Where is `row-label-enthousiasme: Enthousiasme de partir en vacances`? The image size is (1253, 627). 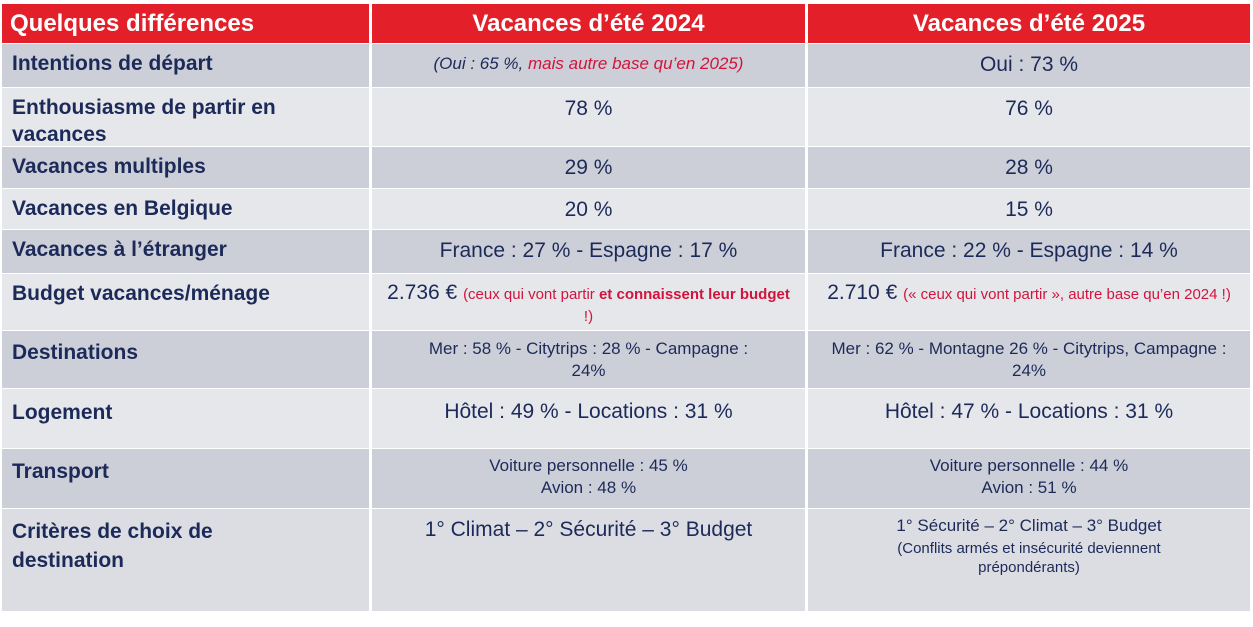 row-label-enthousiasme: Enthousiasme de partir en vacances is located at coordinates (185, 117).